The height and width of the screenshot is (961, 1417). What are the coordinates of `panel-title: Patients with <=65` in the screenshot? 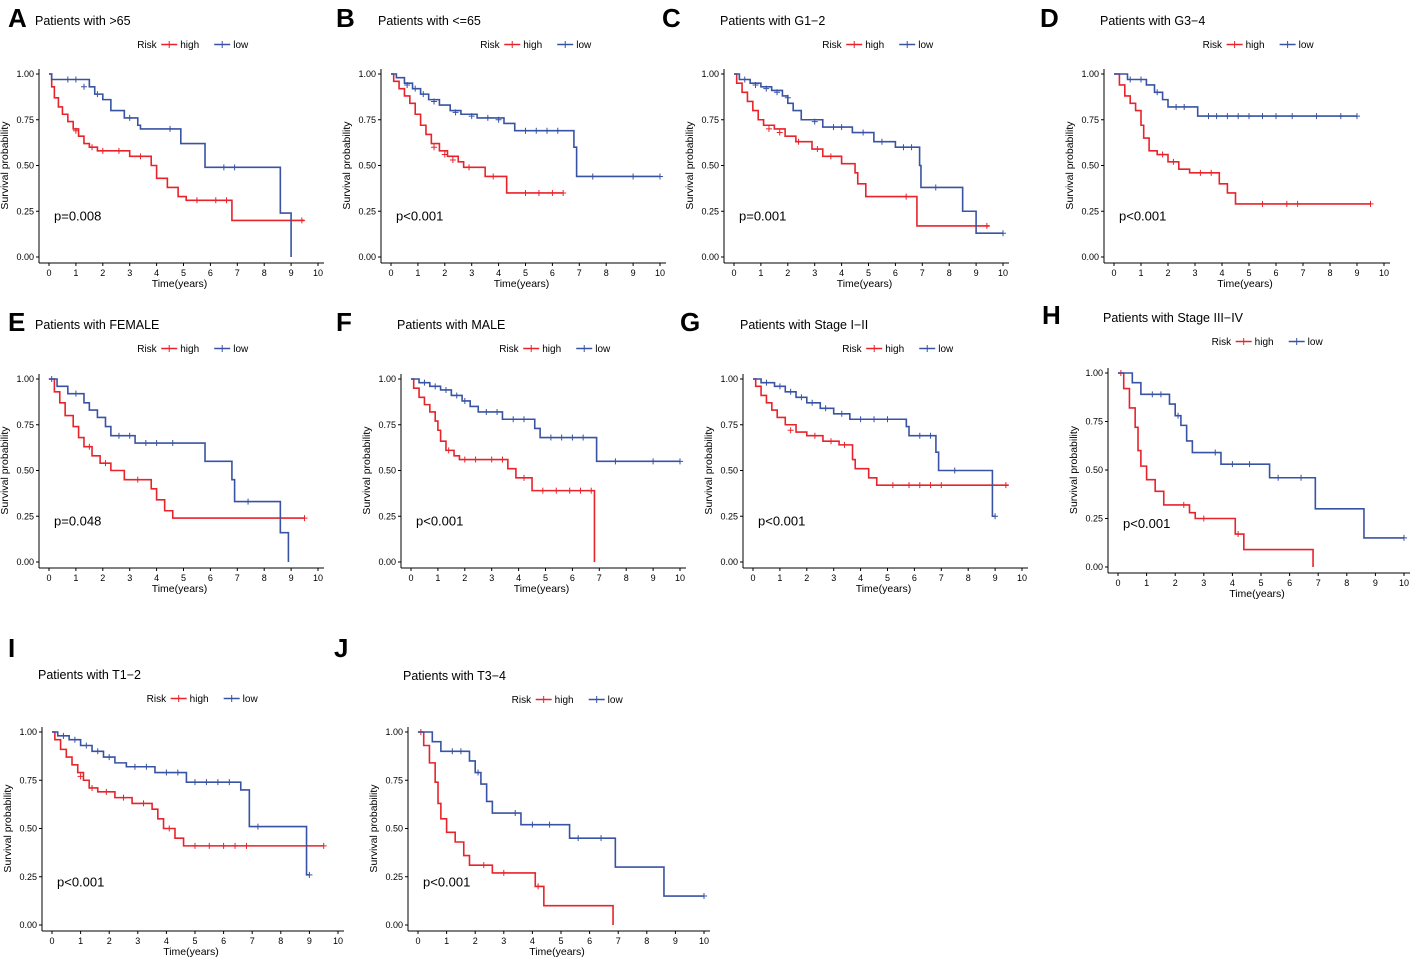 It's located at (429, 21).